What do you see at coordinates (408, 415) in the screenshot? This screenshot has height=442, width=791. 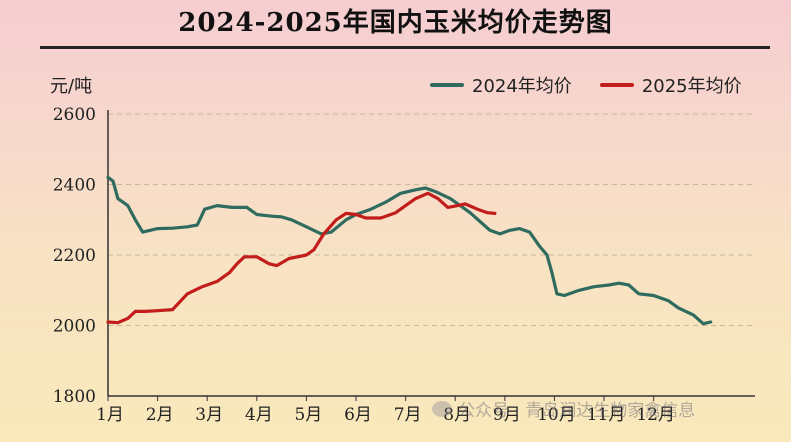 I see `x-tick-label-7: 7月` at bounding box center [408, 415].